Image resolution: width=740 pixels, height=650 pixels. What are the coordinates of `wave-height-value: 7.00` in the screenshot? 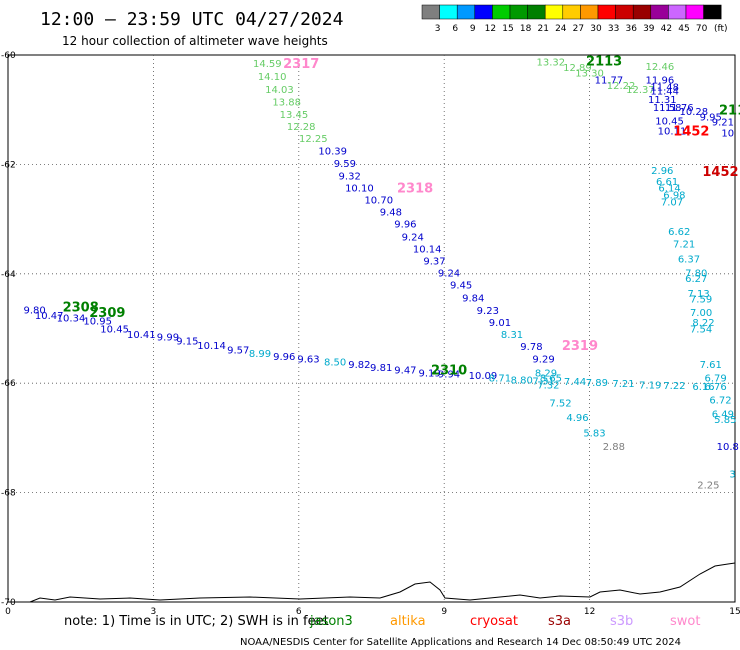 It's located at (701, 313).